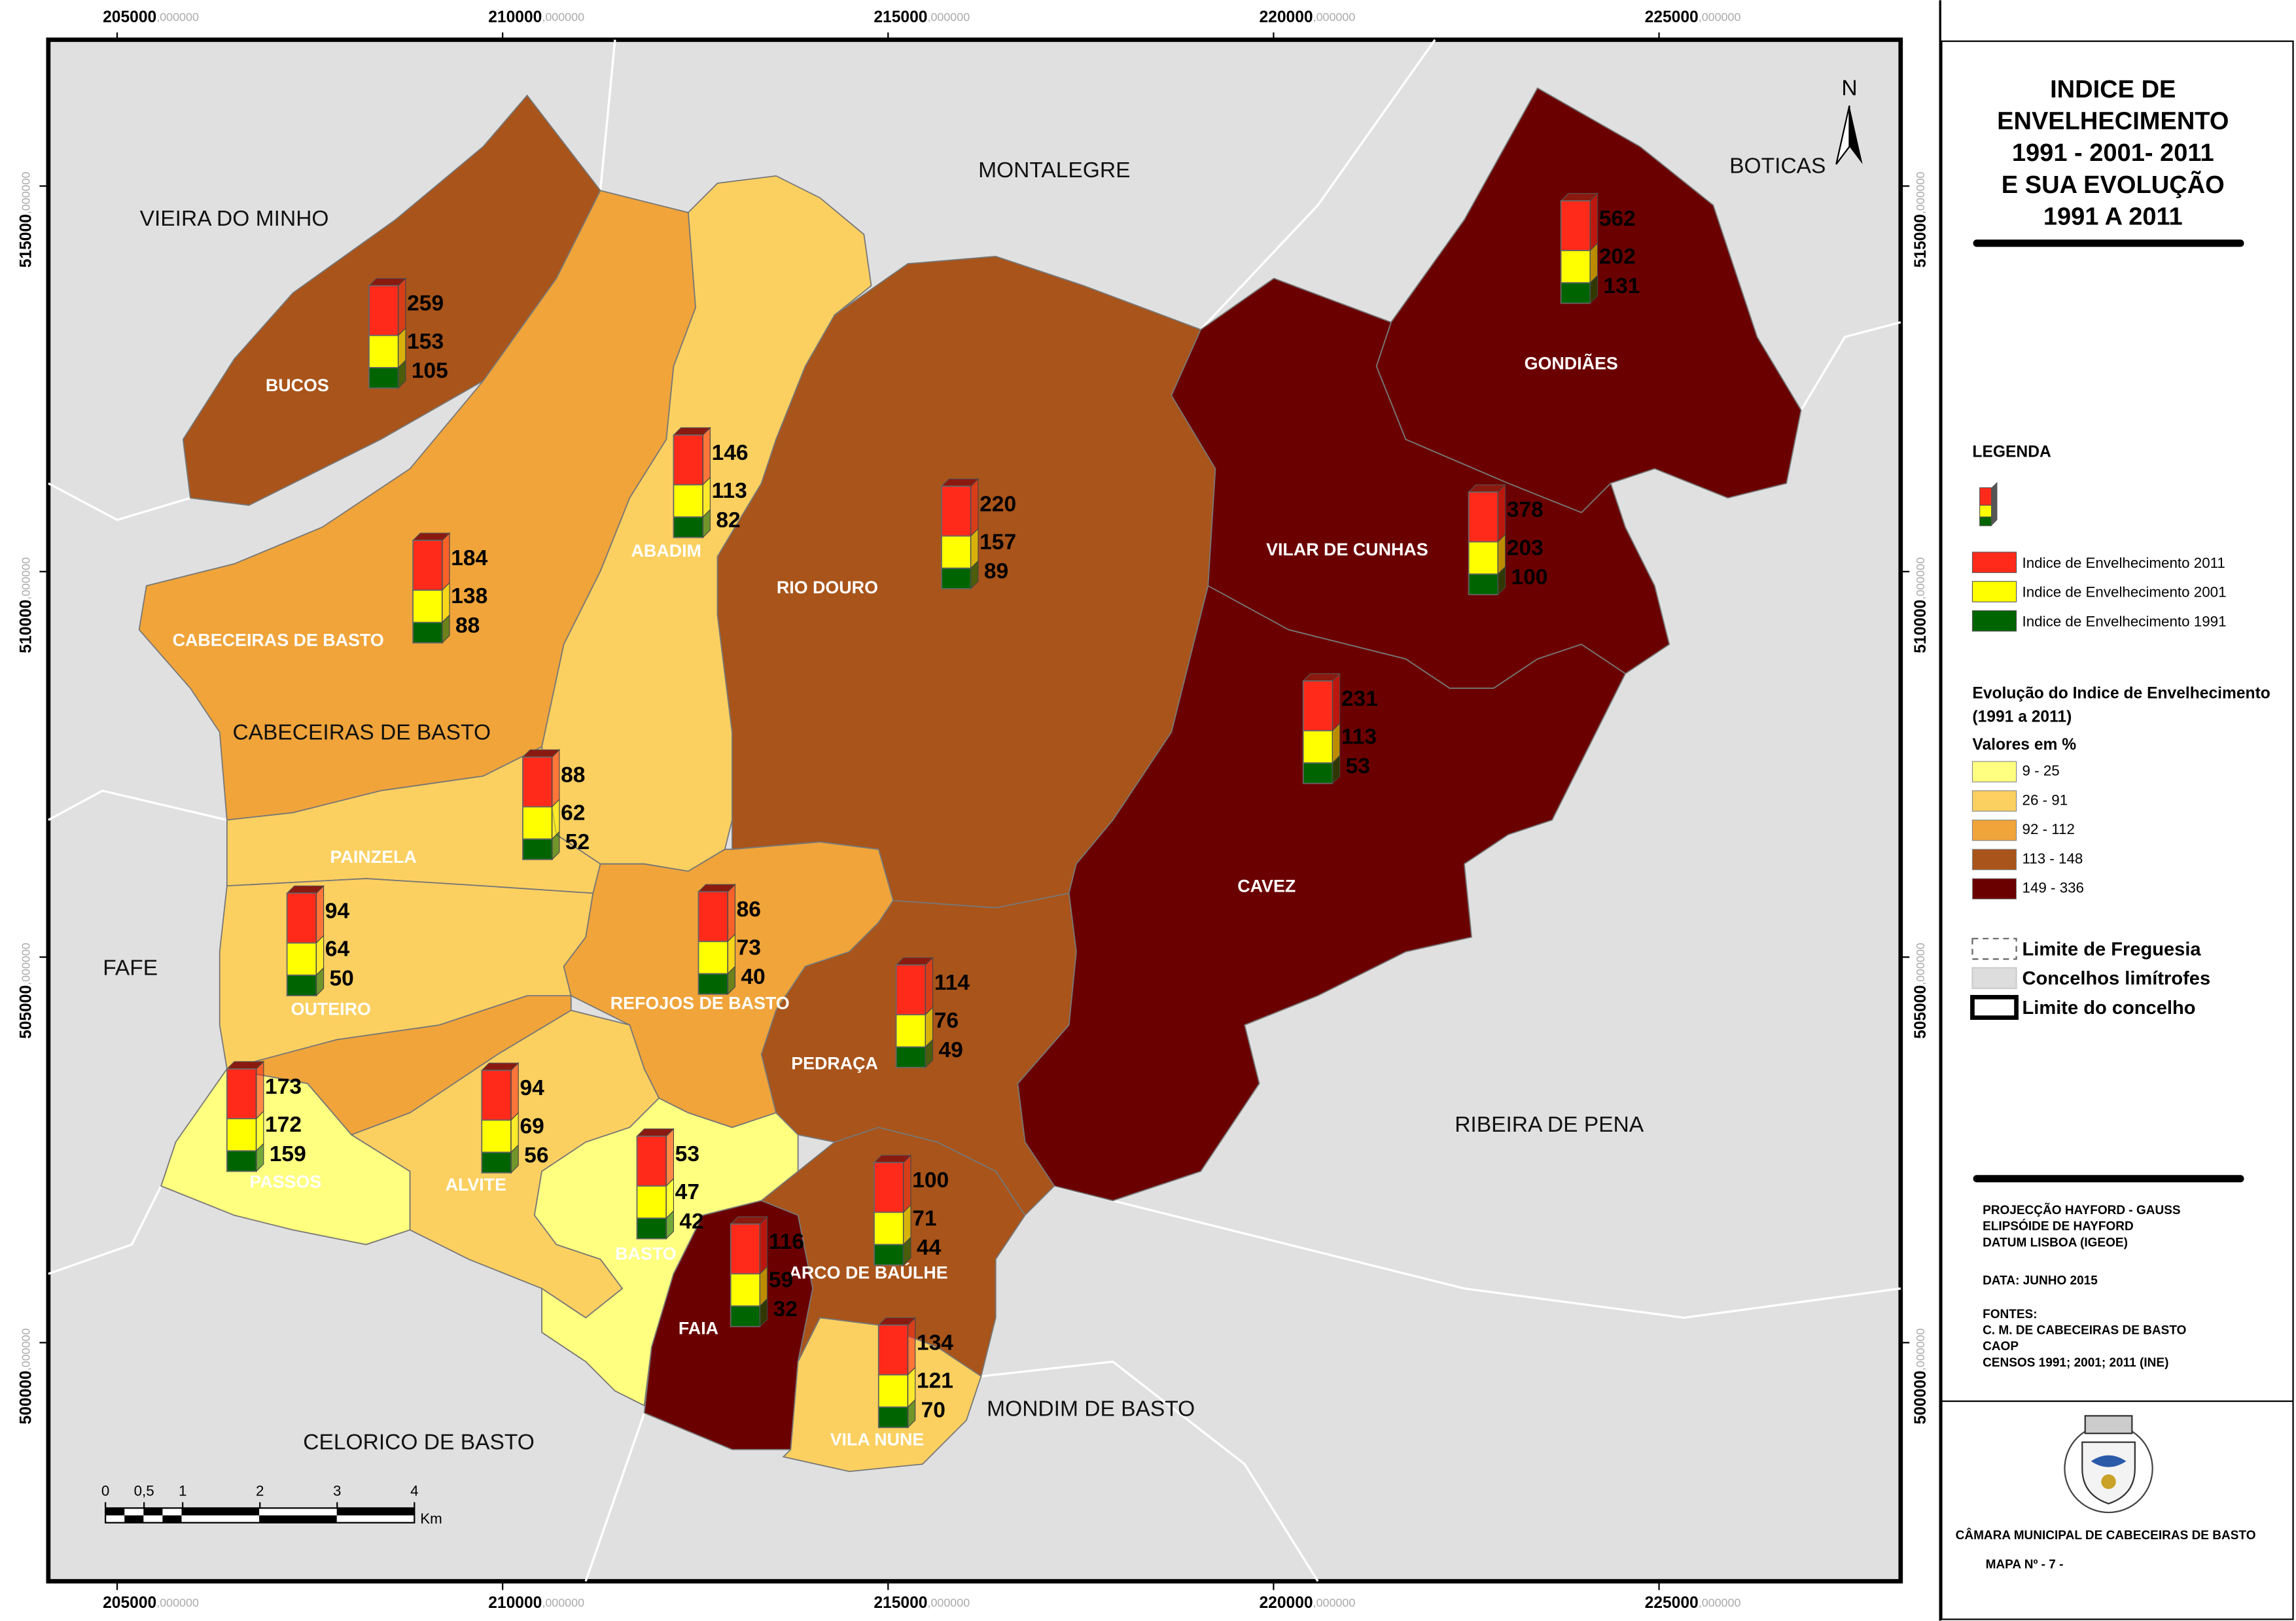  What do you see at coordinates (834, 1063) in the screenshot?
I see `freguesia-name: PEDRAÇA` at bounding box center [834, 1063].